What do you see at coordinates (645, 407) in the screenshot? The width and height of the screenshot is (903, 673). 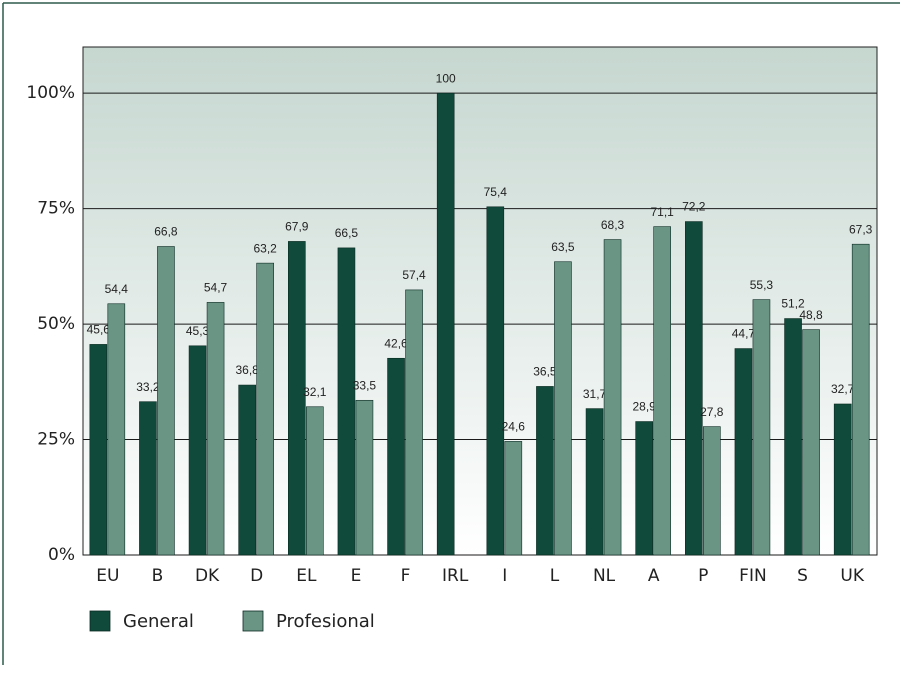 I see `value-label: 28,9` at bounding box center [645, 407].